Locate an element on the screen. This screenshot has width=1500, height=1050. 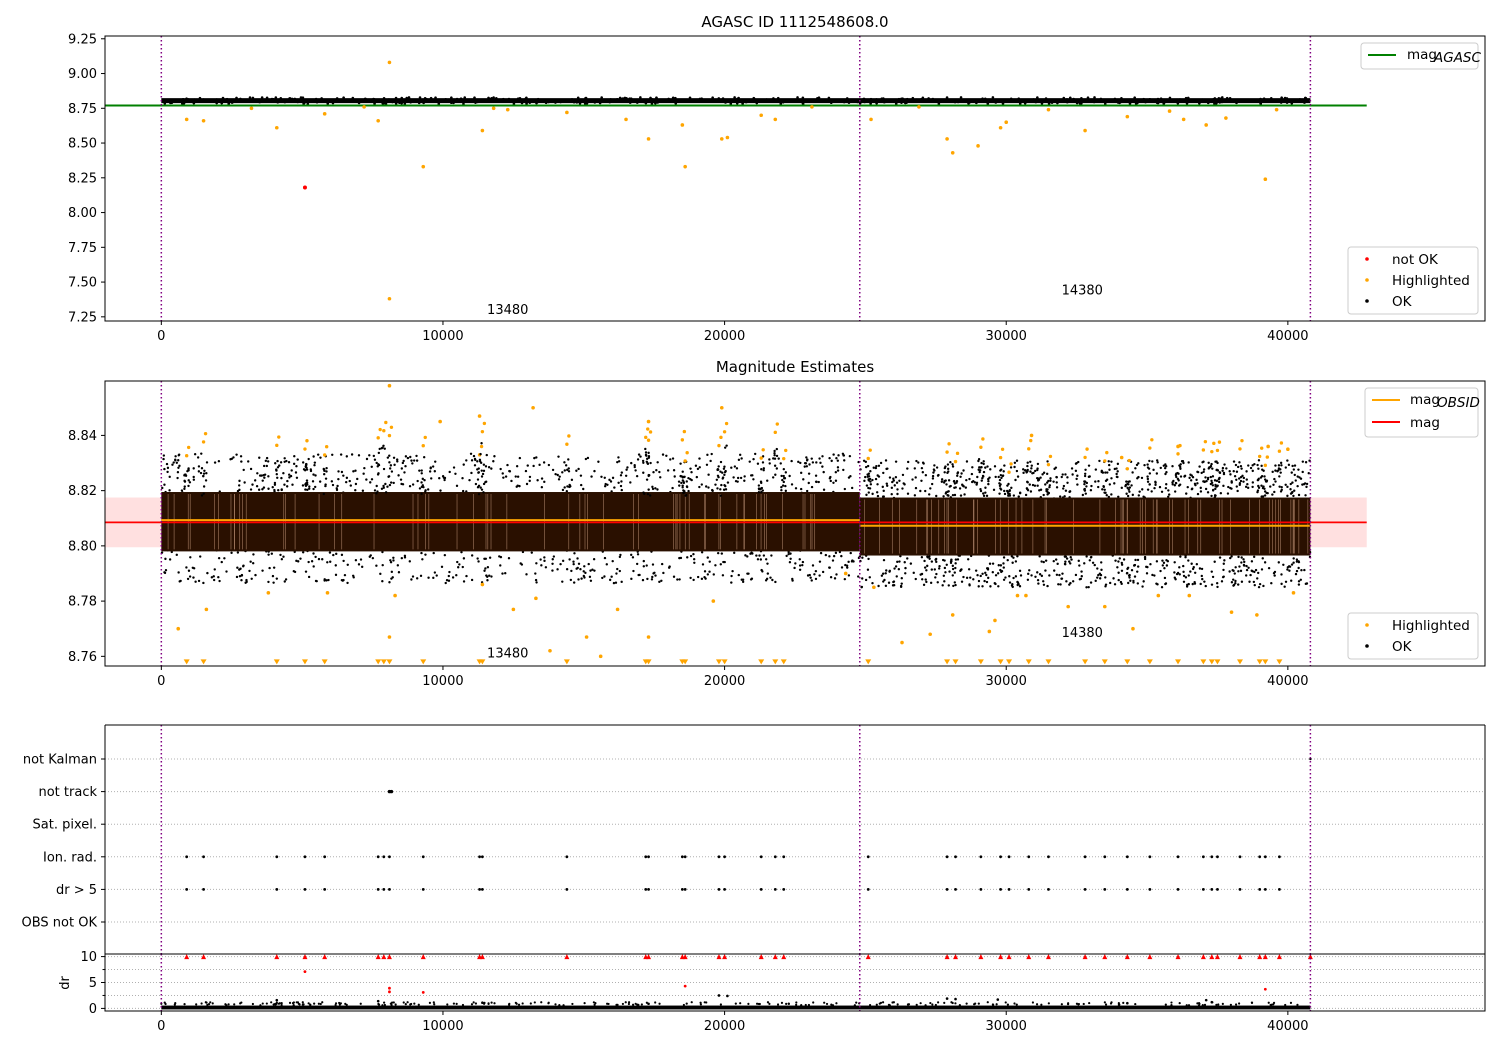
panel-agasc-ytick-label-6: 8.75 is located at coordinates (82, 109).